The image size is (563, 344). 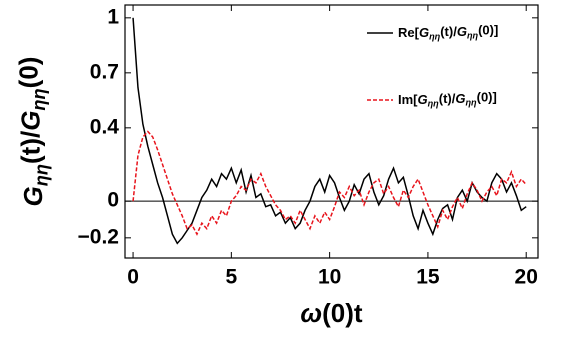 I want to click on y-tick-label: 0.7, so click(x=104, y=71).